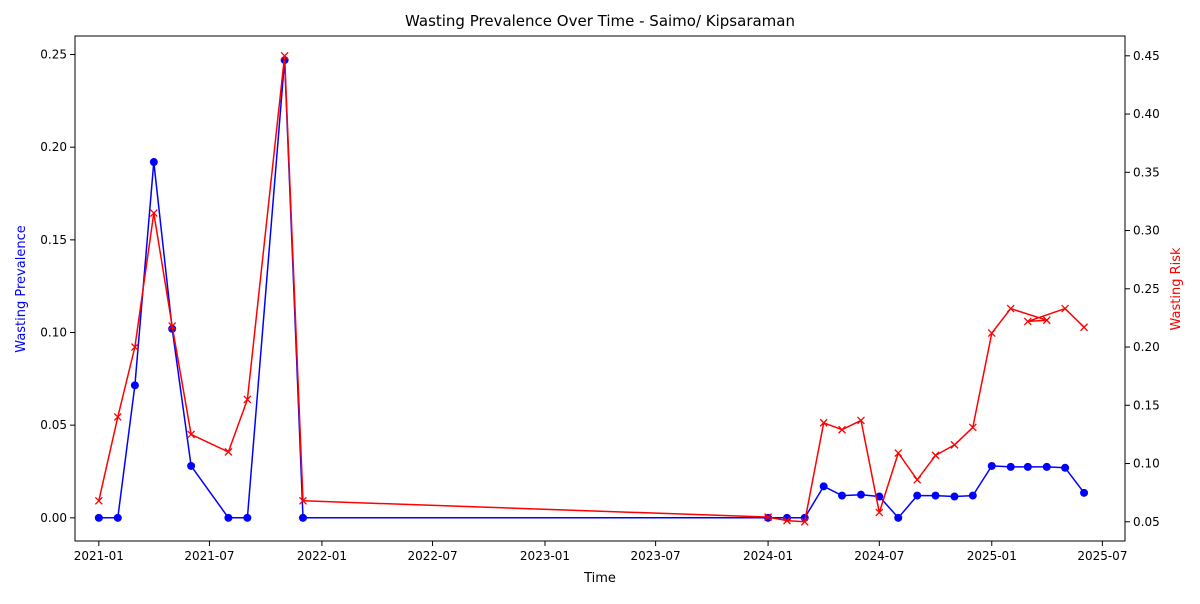  Describe the element at coordinates (768, 556) in the screenshot. I see `x-tick-label: 2024-01` at that location.